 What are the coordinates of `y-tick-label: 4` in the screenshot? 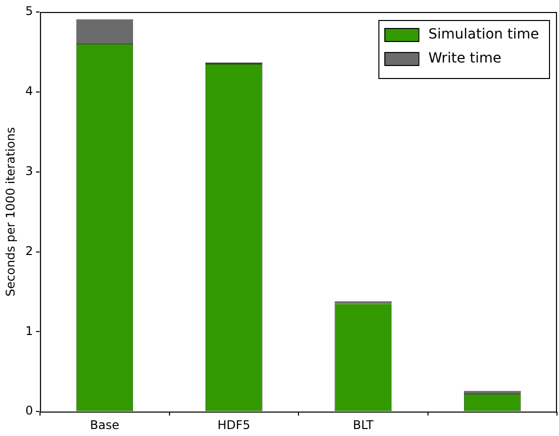 It's located at (29, 91).